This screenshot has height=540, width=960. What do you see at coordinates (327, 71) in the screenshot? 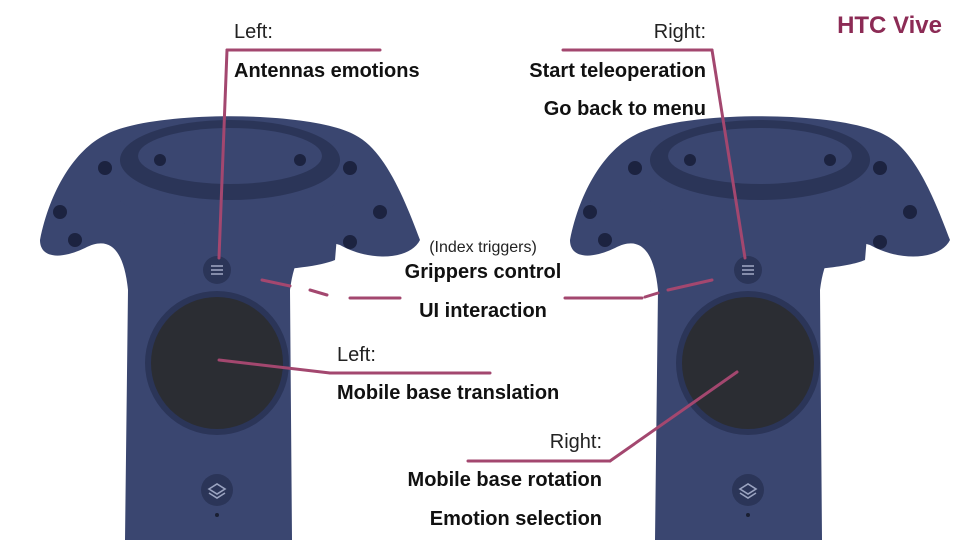
I see `left-menu-action-label: Antennas emotions` at bounding box center [327, 71].